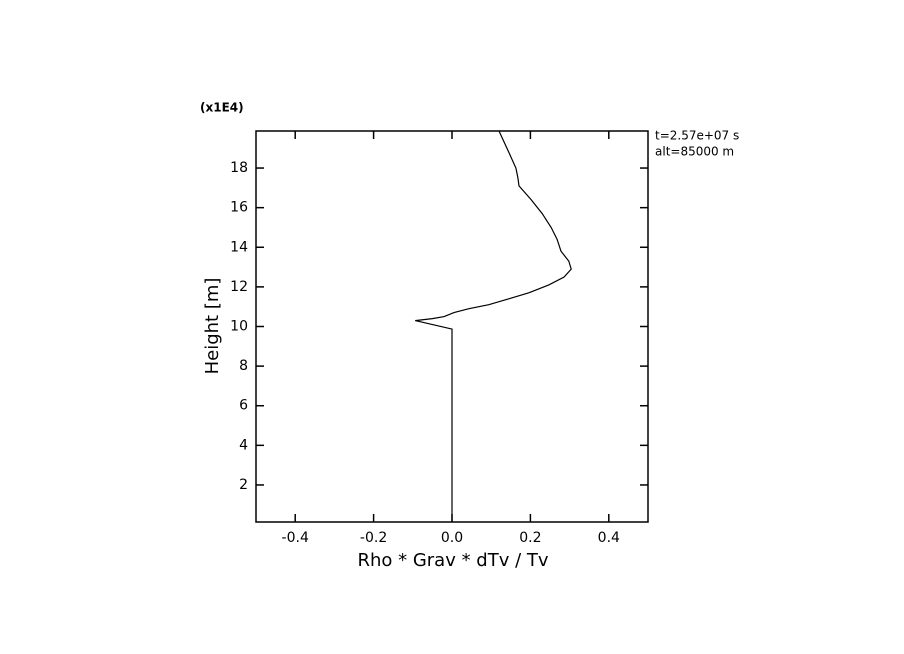 Image resolution: width=904 pixels, height=654 pixels. I want to click on y-tick-label: 8, so click(243, 366).